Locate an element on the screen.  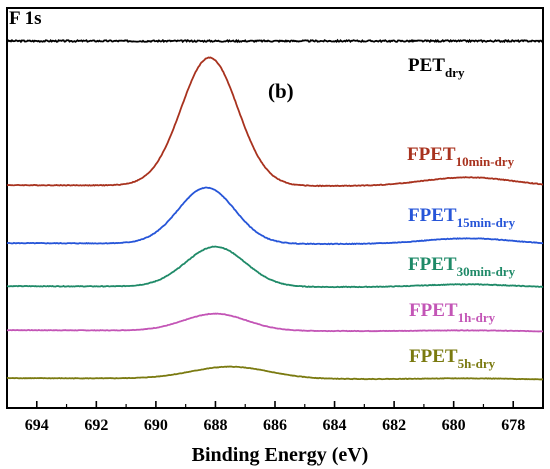
series-label: FPET30min-dry is located at coordinates (462, 266).